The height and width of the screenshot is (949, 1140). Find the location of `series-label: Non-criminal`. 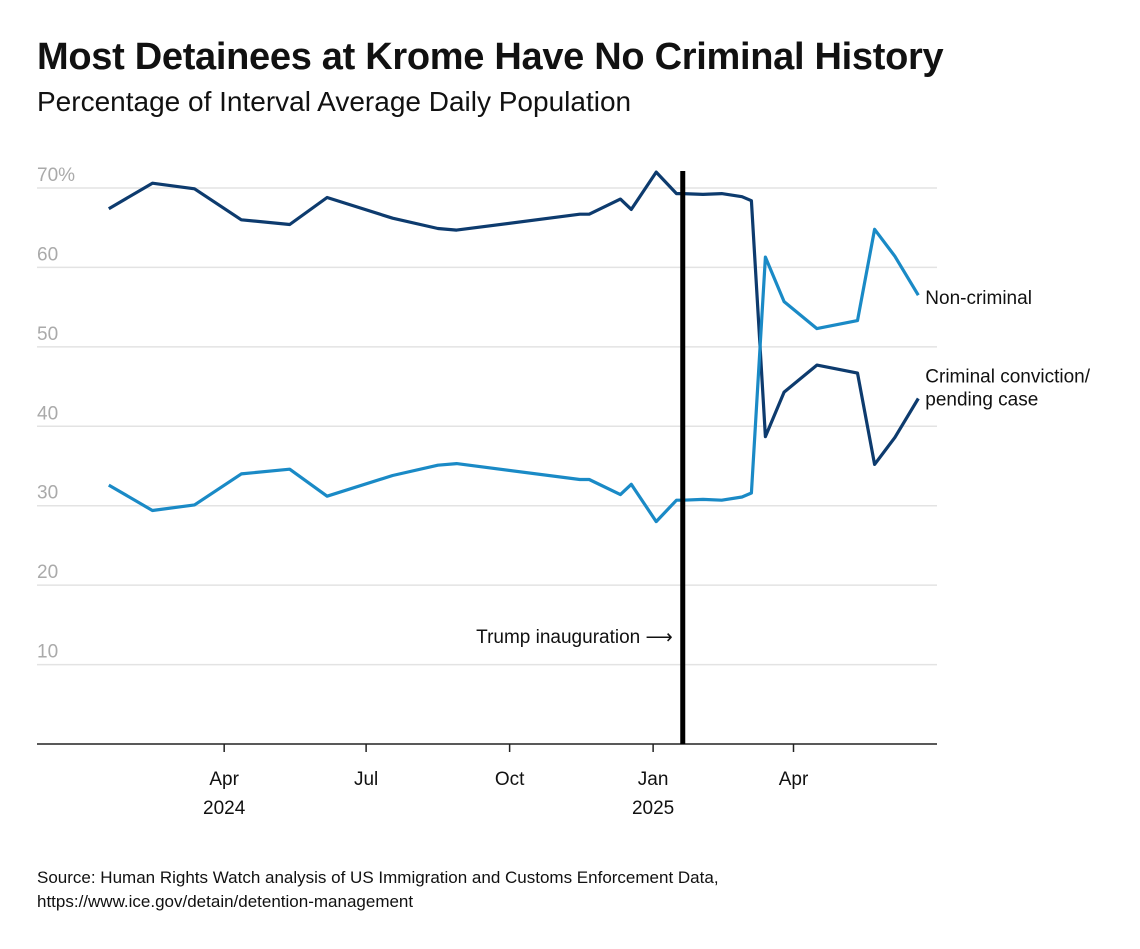

series-label: Non-criminal is located at coordinates (978, 298).